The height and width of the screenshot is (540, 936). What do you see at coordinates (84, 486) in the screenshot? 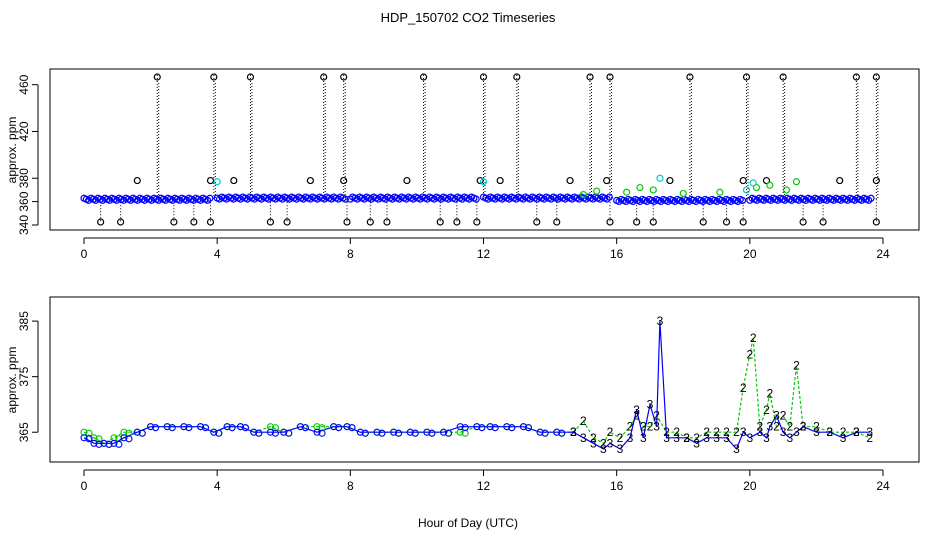
I see `x-tick-label: 0` at bounding box center [84, 486].